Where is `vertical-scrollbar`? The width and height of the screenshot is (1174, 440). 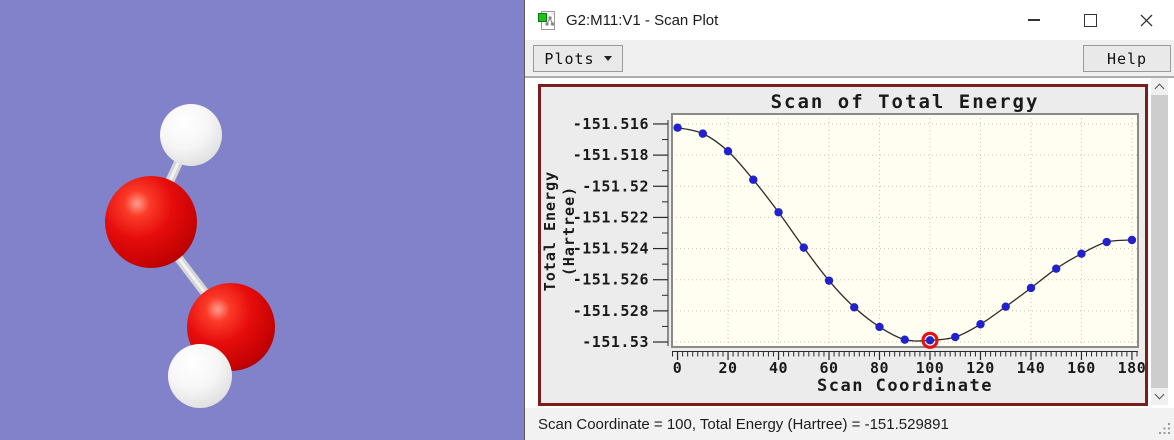
vertical-scrollbar is located at coordinates (1159, 241).